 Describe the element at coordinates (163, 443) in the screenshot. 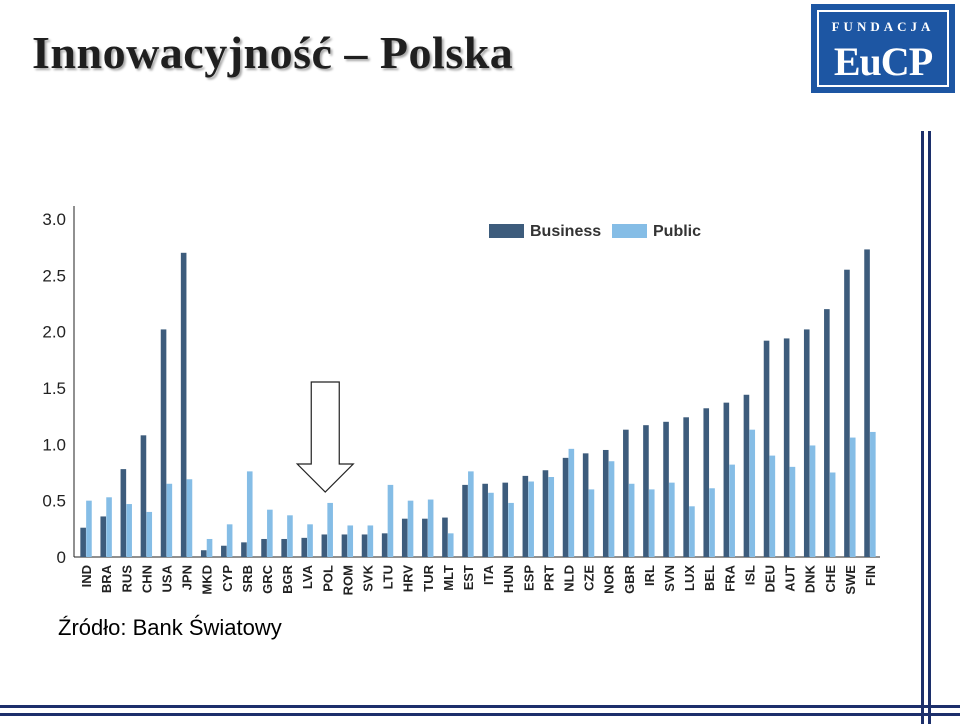

I see `bar-business-usa` at that location.